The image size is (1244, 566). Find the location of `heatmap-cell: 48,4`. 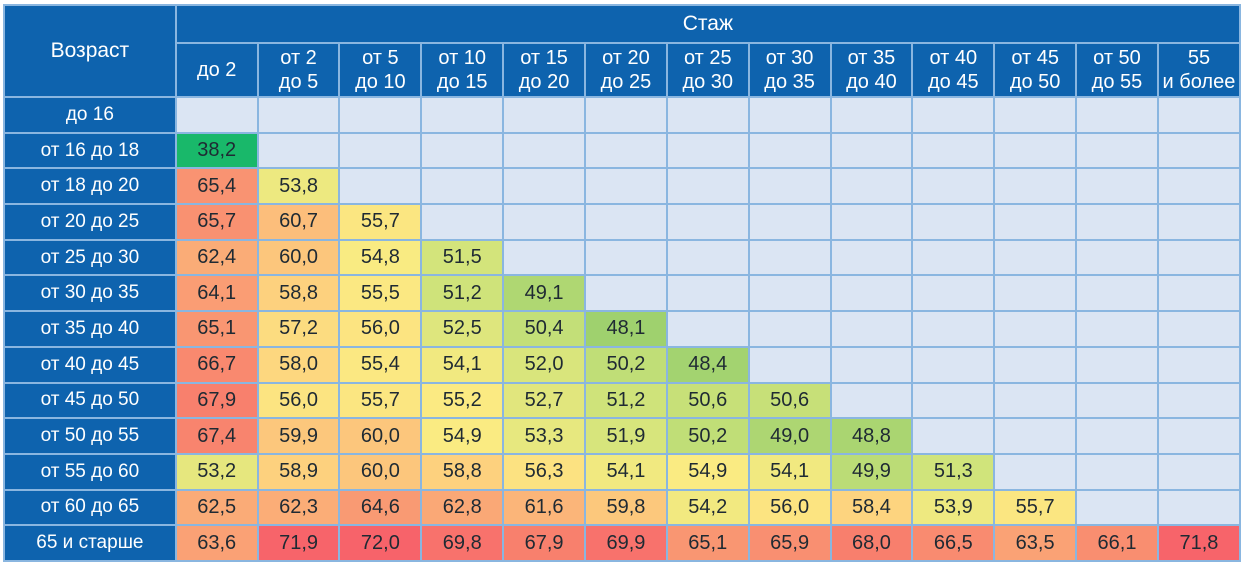

heatmap-cell: 48,4 is located at coordinates (708, 365).